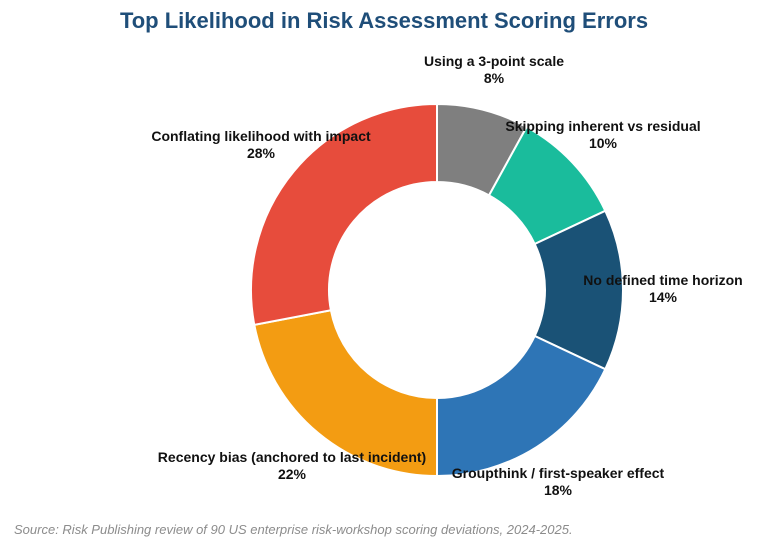 The height and width of the screenshot is (555, 768). What do you see at coordinates (494, 61) in the screenshot?
I see `slice-category-label: Using a 3-point scale` at bounding box center [494, 61].